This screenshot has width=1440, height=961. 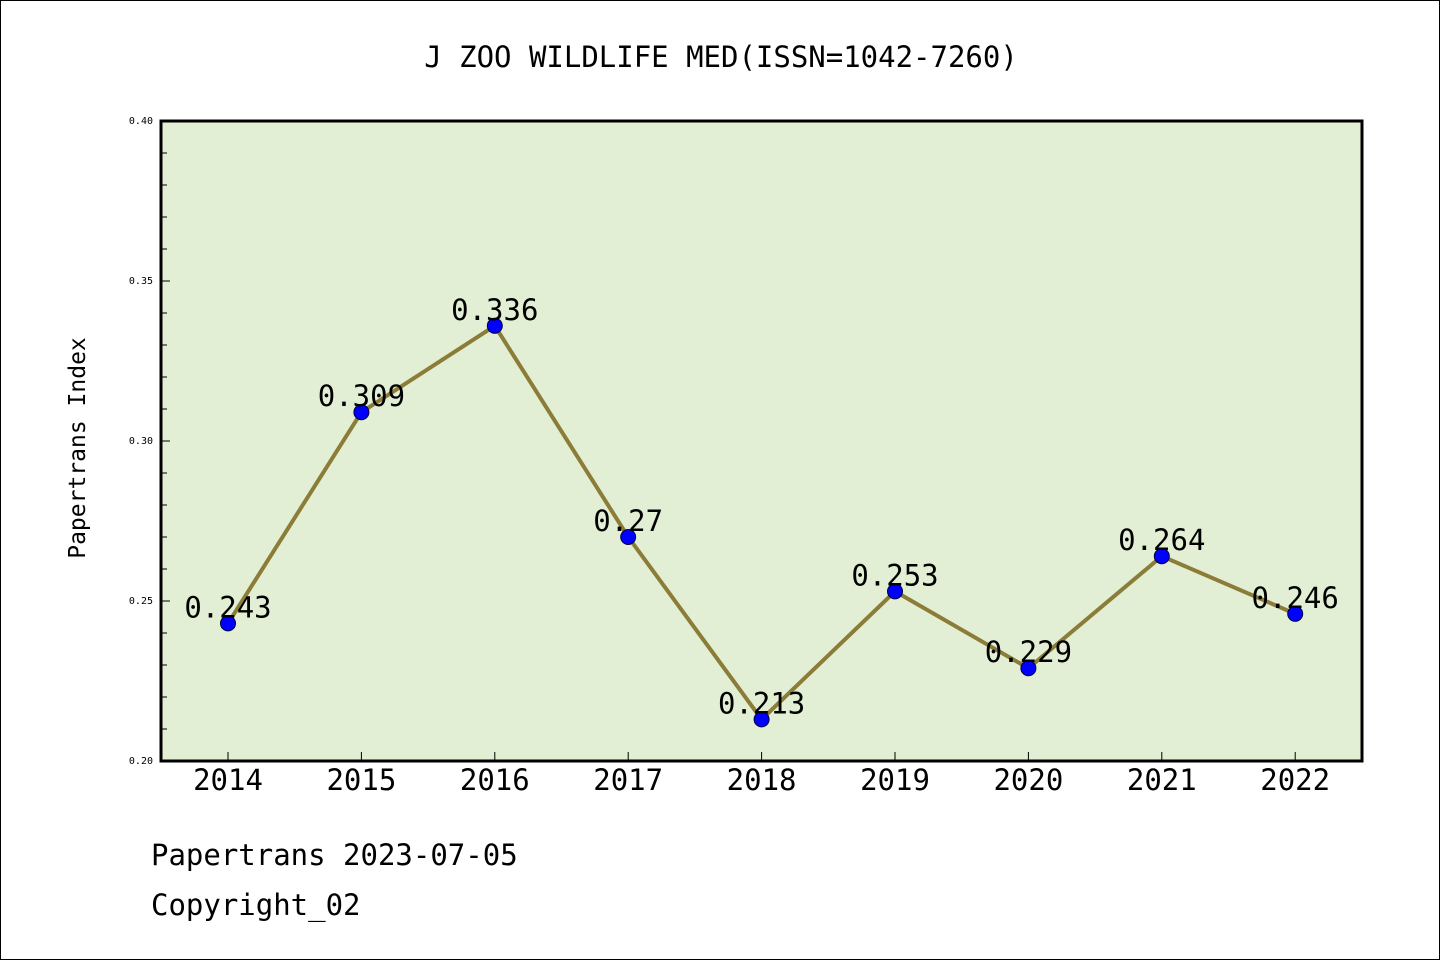 What do you see at coordinates (1295, 598) in the screenshot?
I see `data-label: 0.246` at bounding box center [1295, 598].